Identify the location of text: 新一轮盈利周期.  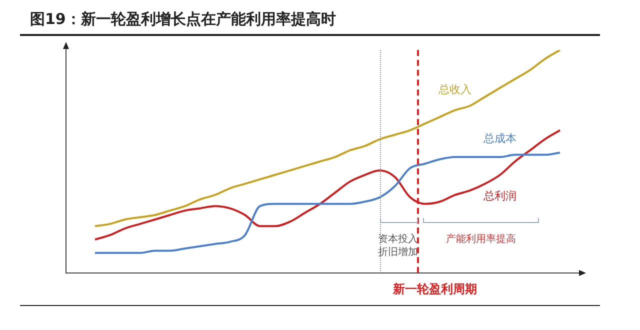
(435, 289).